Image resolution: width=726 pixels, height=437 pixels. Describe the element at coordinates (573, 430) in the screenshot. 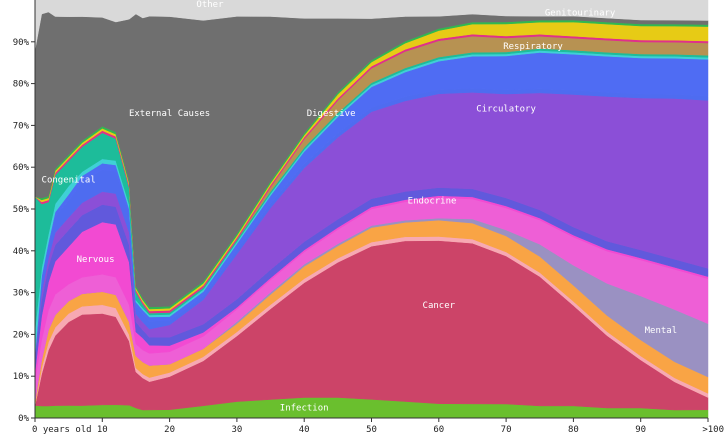

I see `x-tick-label: 80` at that location.